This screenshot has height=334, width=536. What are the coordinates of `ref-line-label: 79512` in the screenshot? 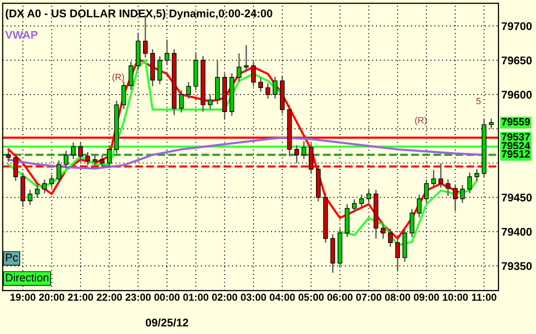 It's located at (516, 154).